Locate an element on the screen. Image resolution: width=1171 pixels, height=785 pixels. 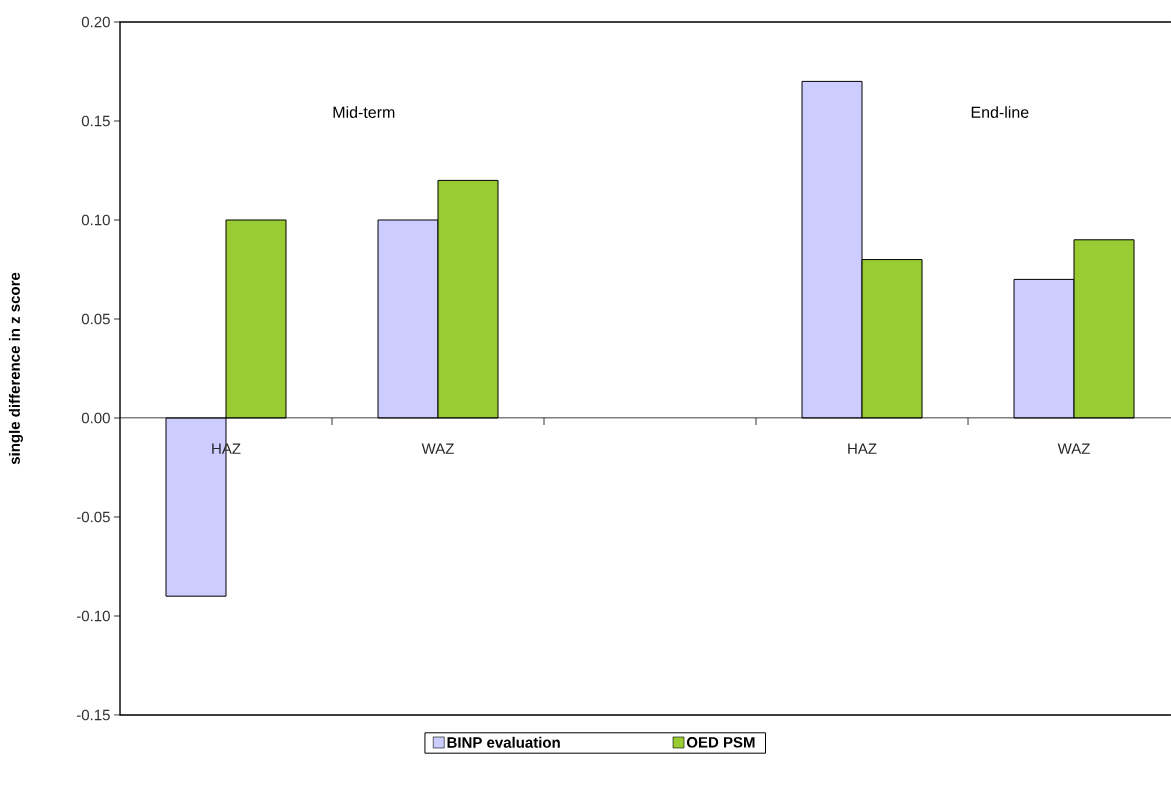
y-tick-label: 0.05 is located at coordinates (95, 319).